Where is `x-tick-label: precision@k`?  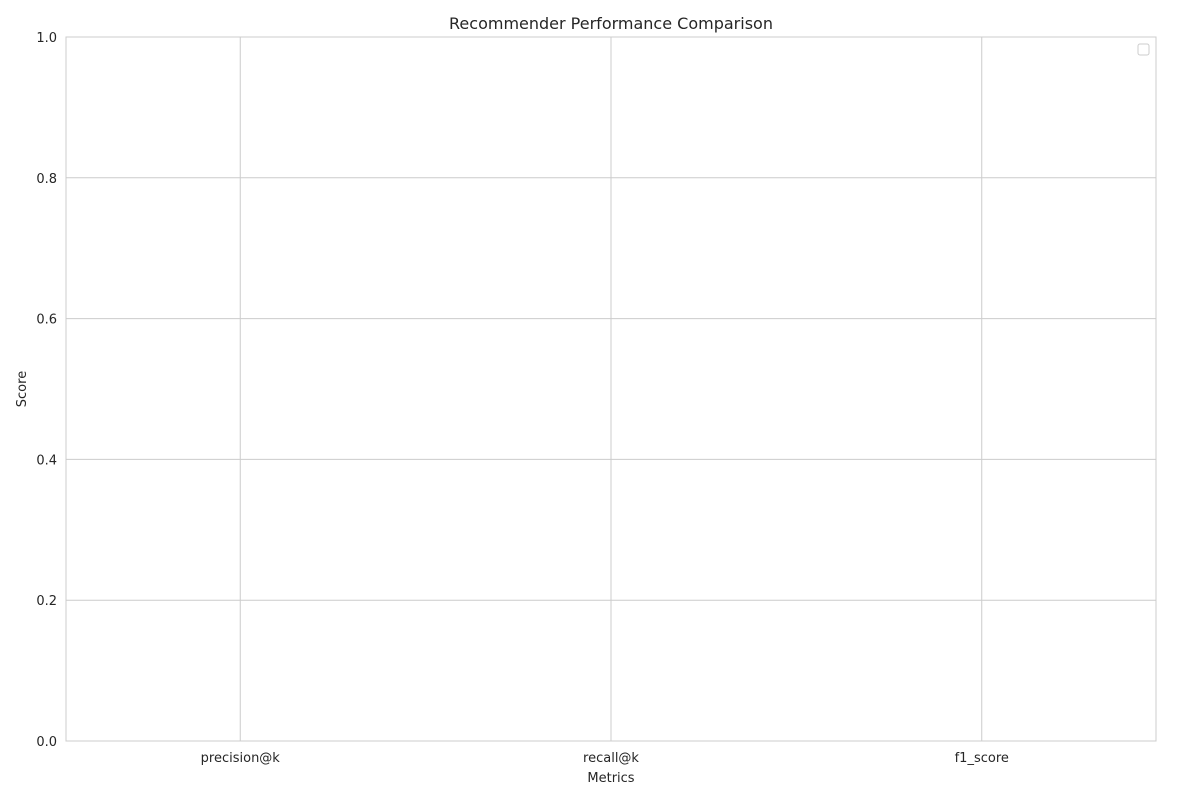 x-tick-label: precision@k is located at coordinates (241, 758).